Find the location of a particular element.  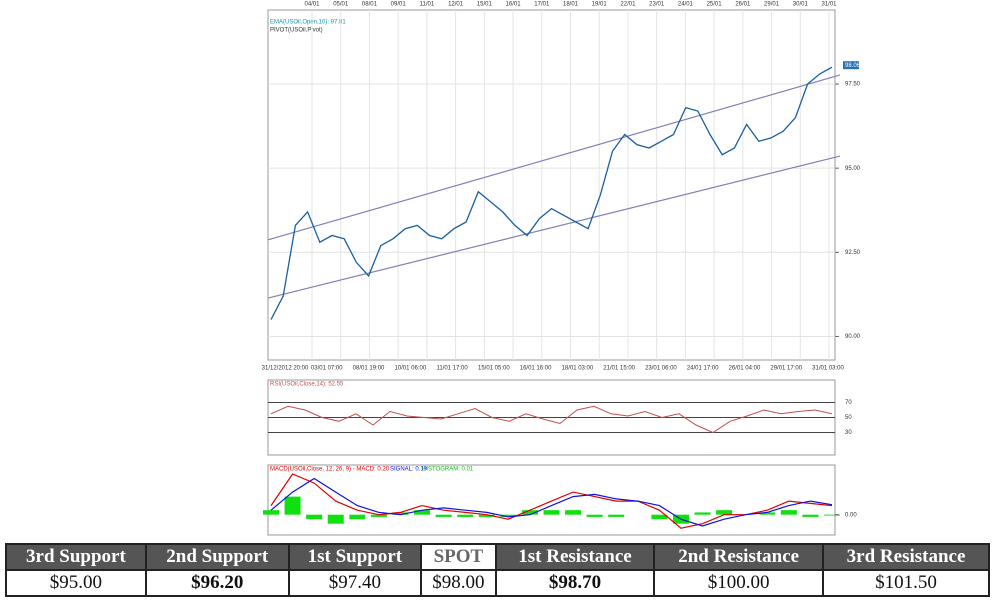

y-tick-label: 97.50 is located at coordinates (853, 85).